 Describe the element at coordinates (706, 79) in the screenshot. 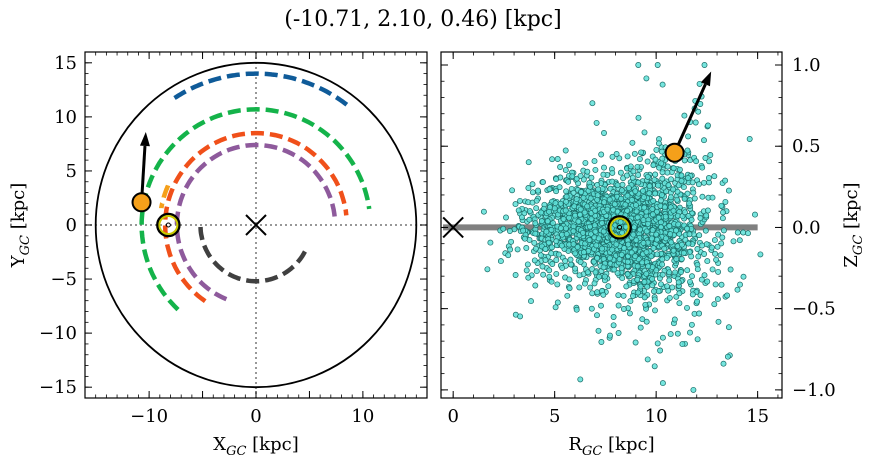

I see `rz-star-velocity-arrow-head` at that location.